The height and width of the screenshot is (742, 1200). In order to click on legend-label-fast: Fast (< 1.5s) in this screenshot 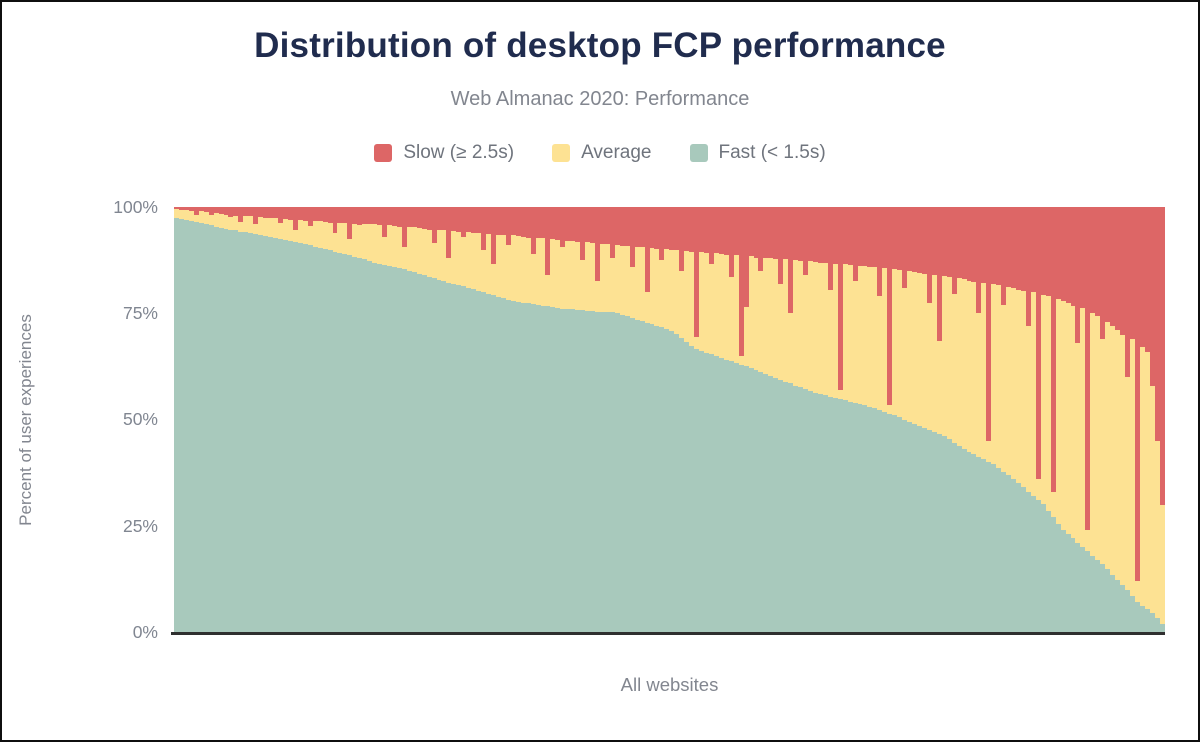, I will do `click(772, 152)`.